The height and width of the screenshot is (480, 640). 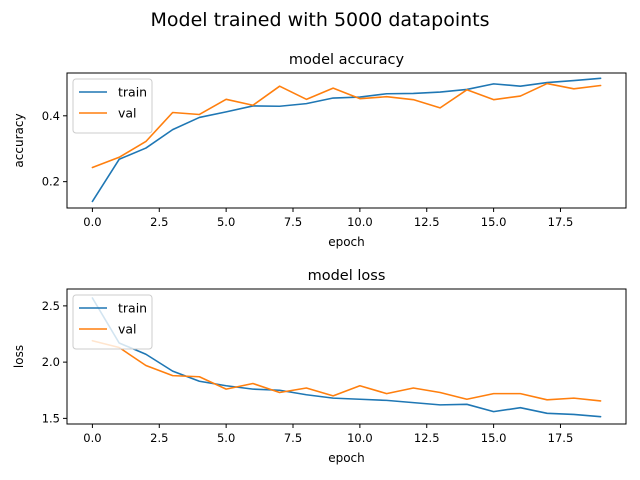 I want to click on loss-val-line, so click(x=346, y=370).